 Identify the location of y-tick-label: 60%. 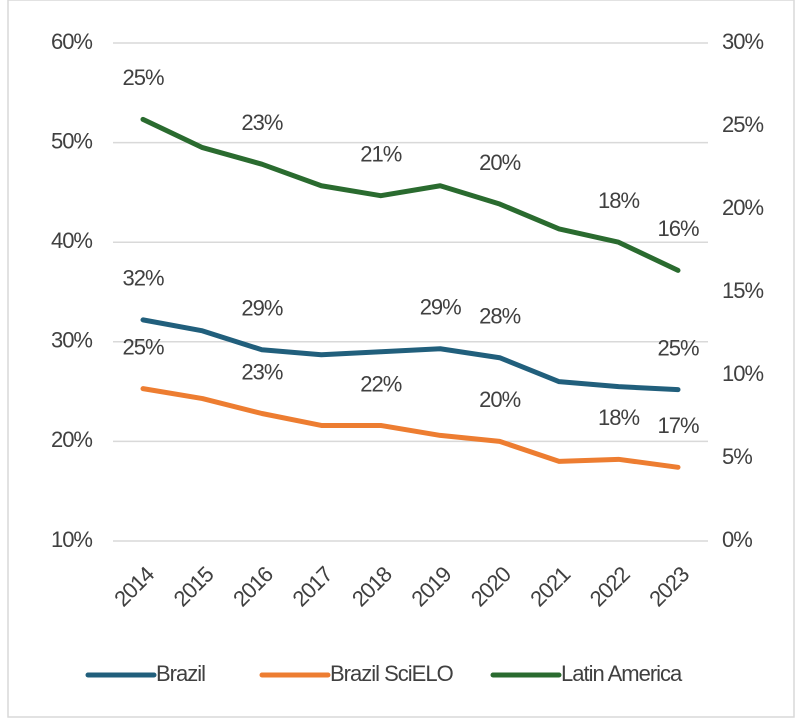
(71, 41).